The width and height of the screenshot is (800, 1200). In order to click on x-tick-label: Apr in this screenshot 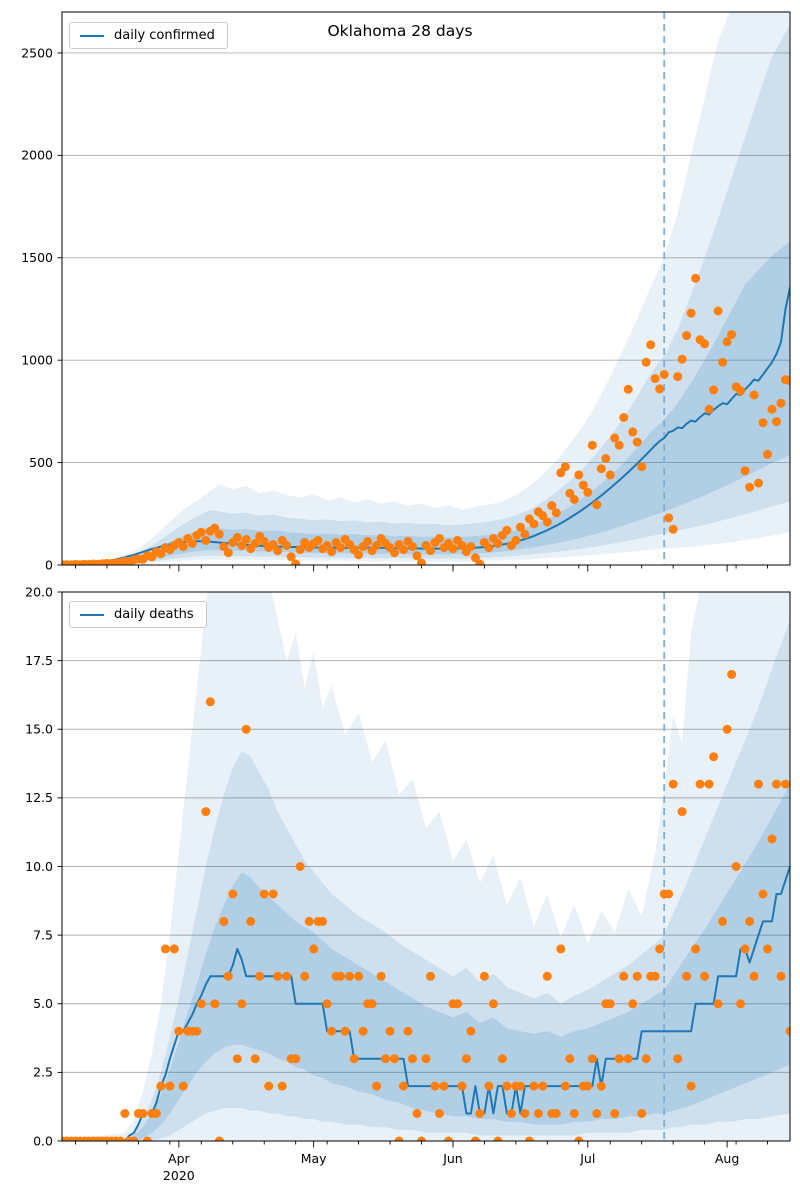, I will do `click(179, 1158)`.